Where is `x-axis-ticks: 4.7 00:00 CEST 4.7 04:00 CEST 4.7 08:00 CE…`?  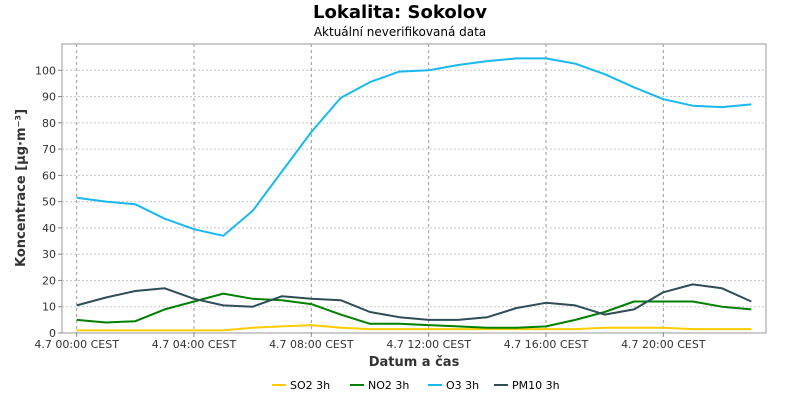
x-axis-ticks: 4.7 00:00 CEST 4.7 04:00 CEST 4.7 08:00 CE… is located at coordinates (370, 342).